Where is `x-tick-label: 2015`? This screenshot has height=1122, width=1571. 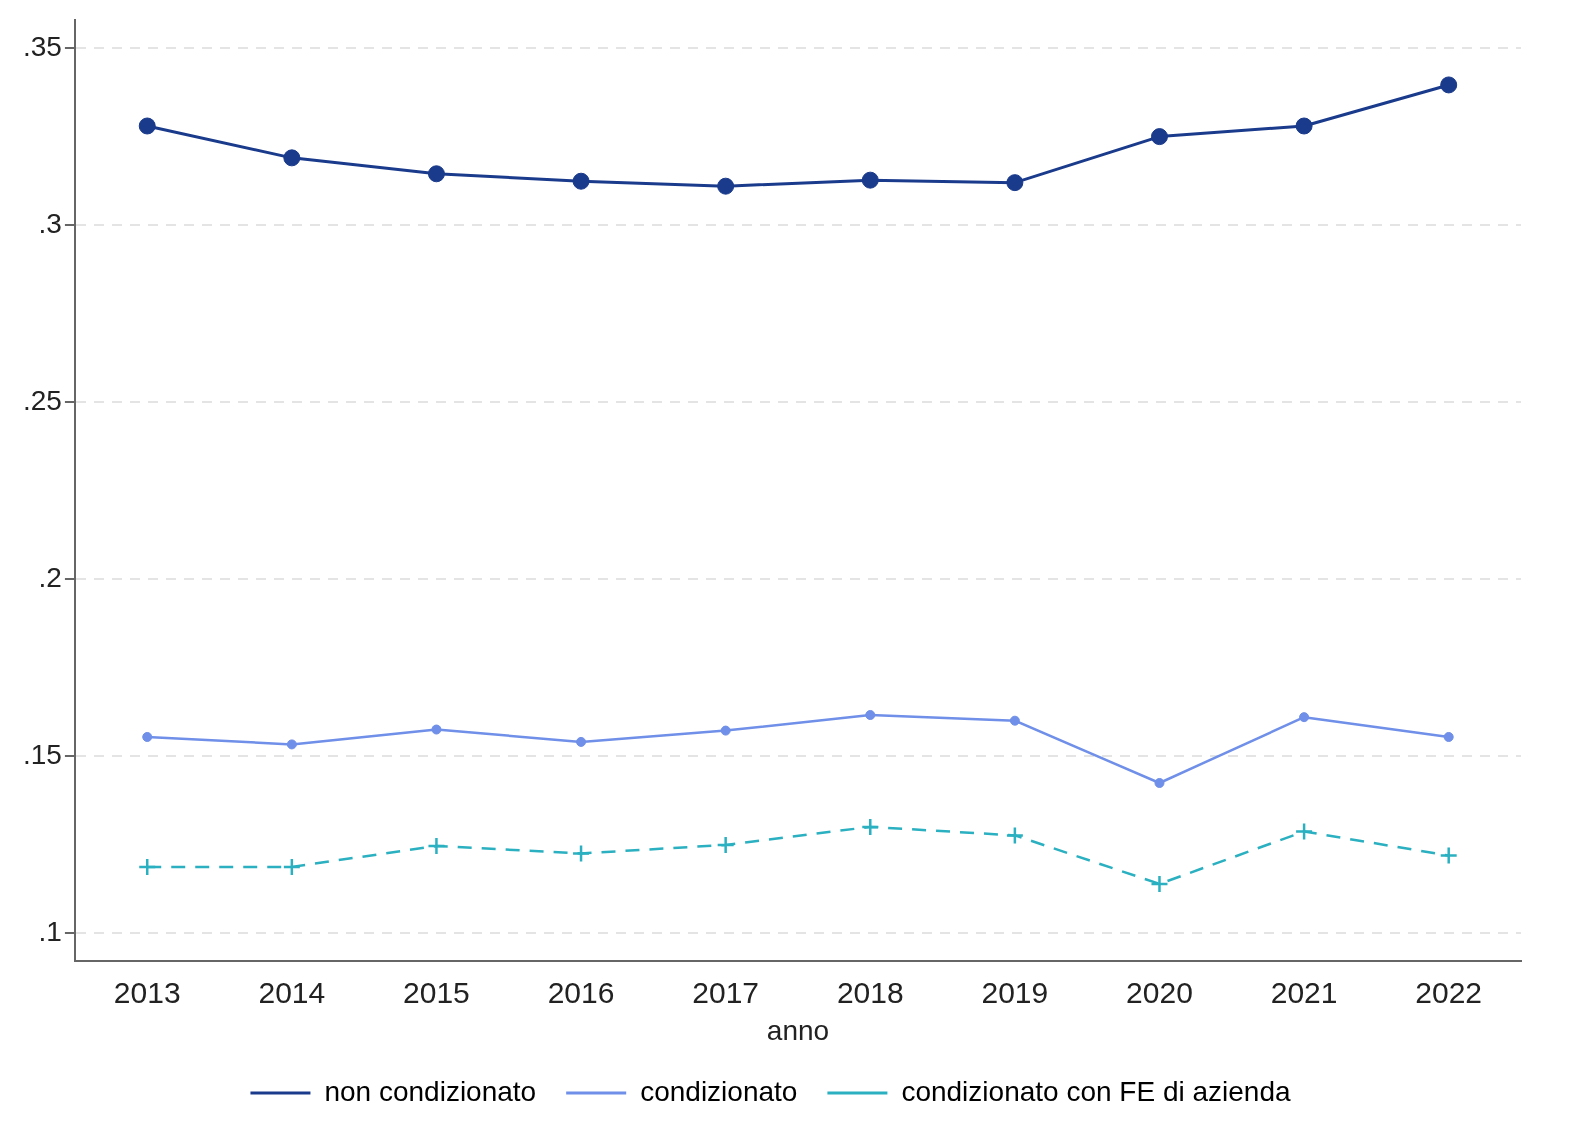 x-tick-label: 2015 is located at coordinates (436, 992).